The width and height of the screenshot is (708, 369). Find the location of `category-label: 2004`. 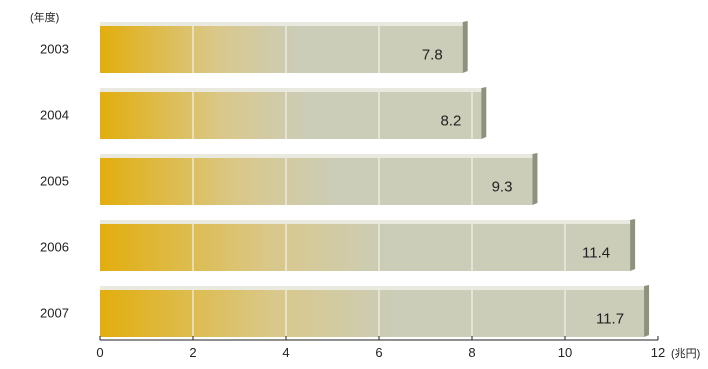

category-label: 2004 is located at coordinates (54, 115).